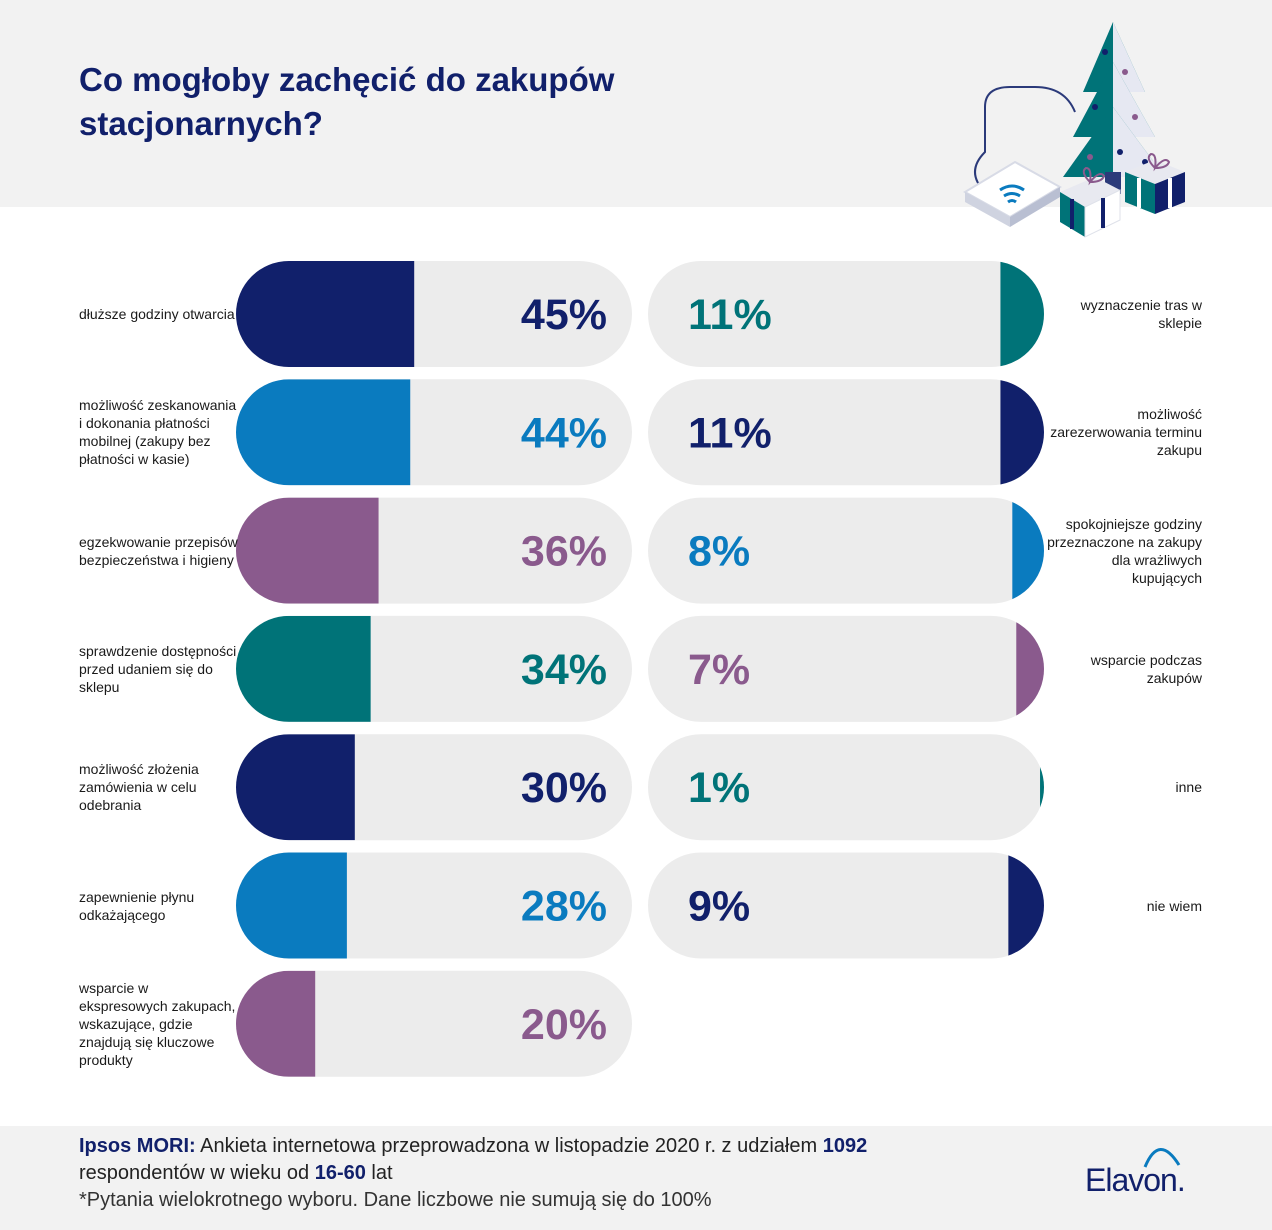 The width and height of the screenshot is (1272, 1230). I want to click on age-range: 16-60, so click(340, 1173).